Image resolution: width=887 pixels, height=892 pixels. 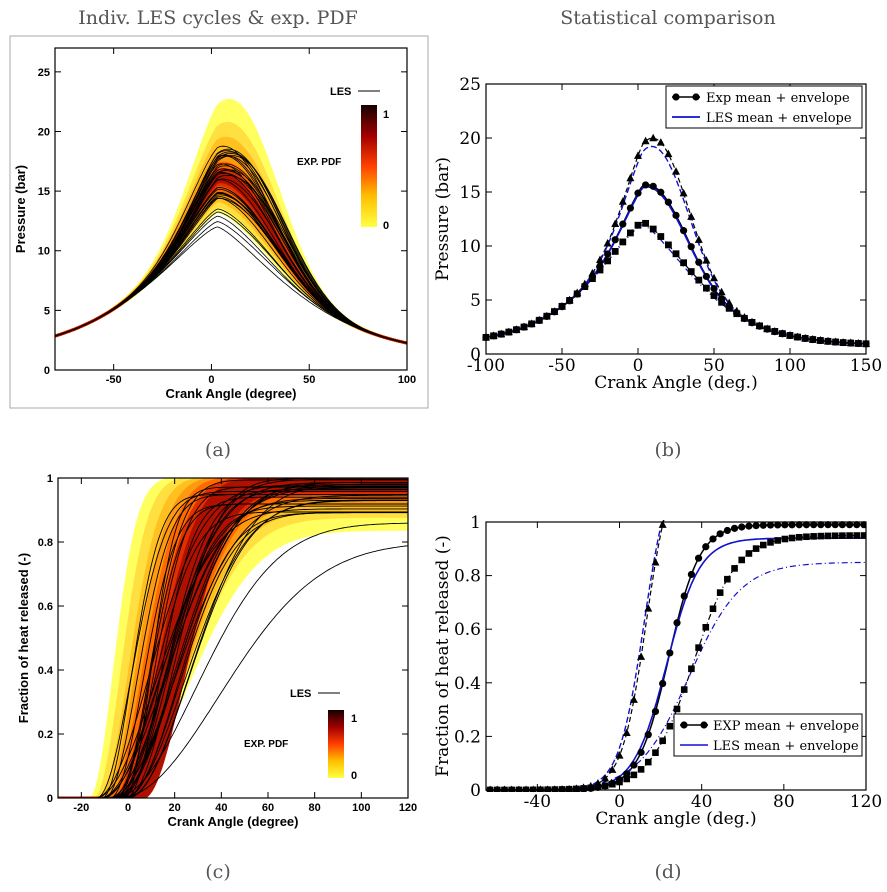 I want to click on legend-les-label: LES mean + envelope, so click(x=779, y=118).